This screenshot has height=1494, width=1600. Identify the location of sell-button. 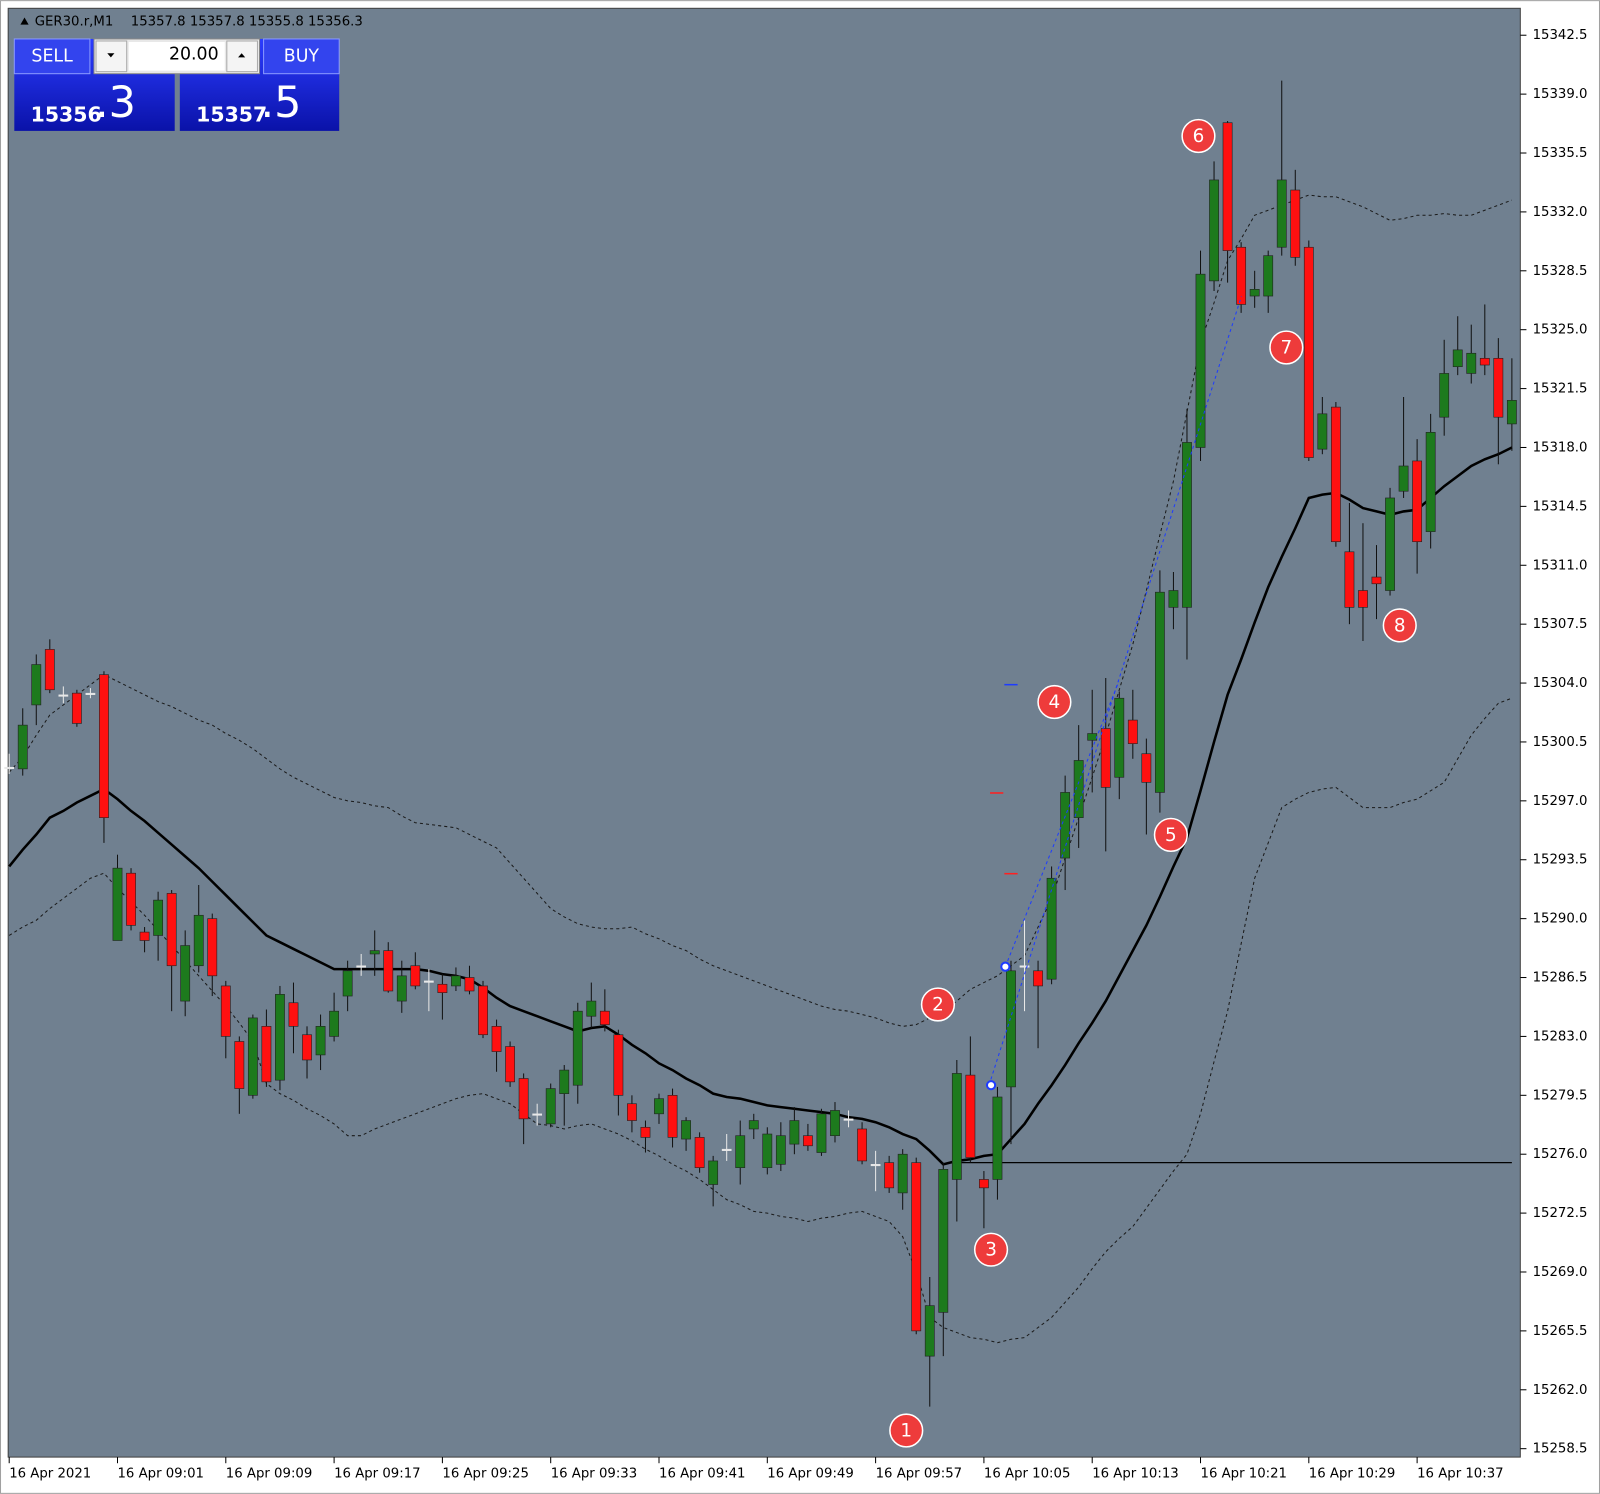
(52, 56).